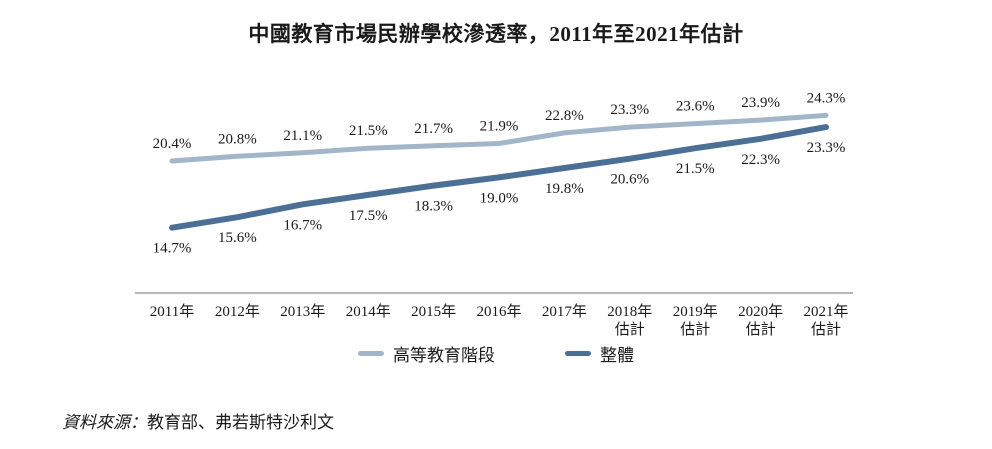  I want to click on legend-label: 高等教育階段, so click(444, 355).